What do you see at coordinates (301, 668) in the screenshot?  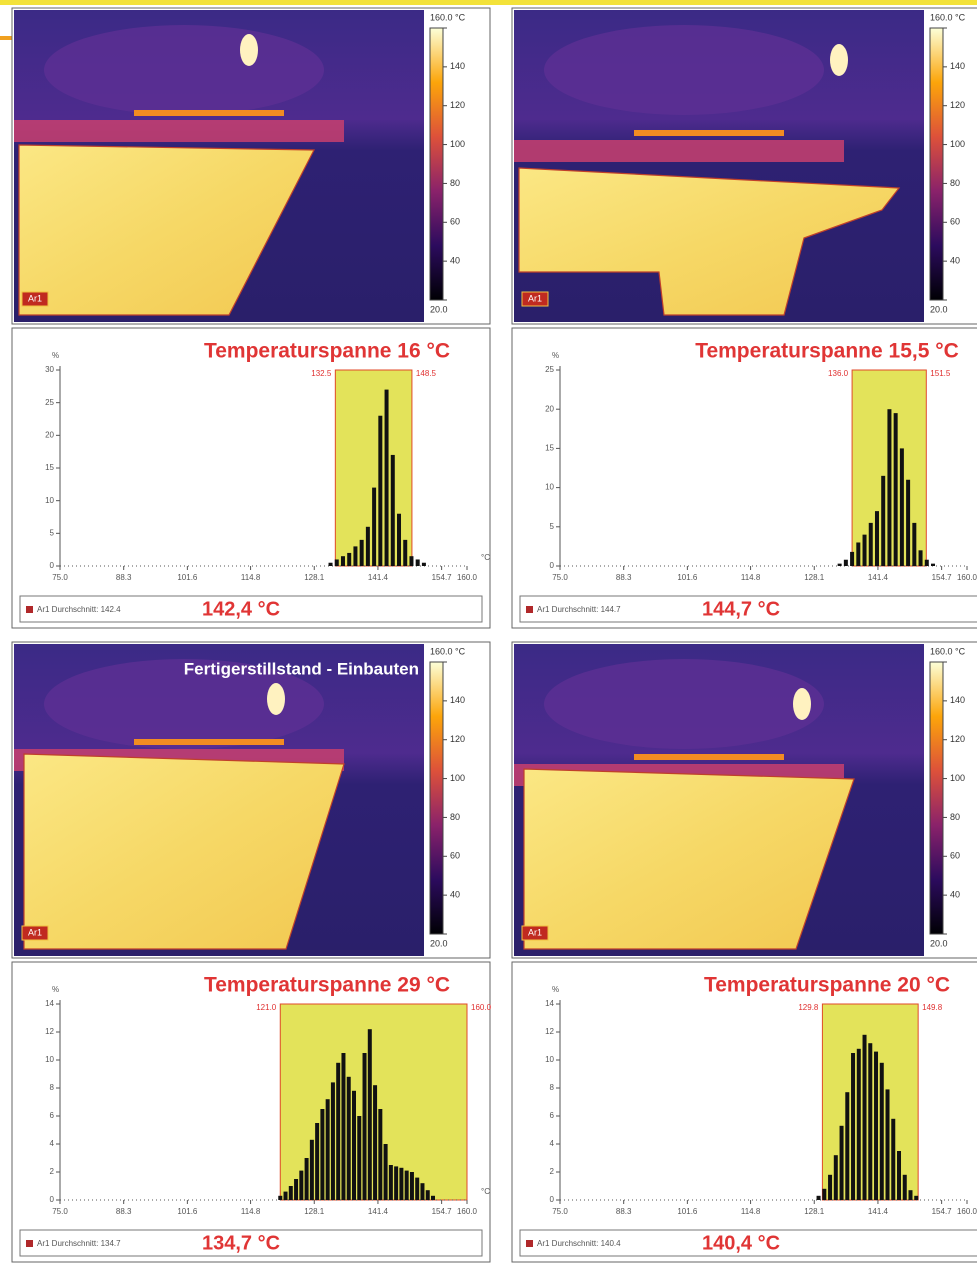 I see `overlay-title: Fertigerstillstand - Einbauten` at bounding box center [301, 668].